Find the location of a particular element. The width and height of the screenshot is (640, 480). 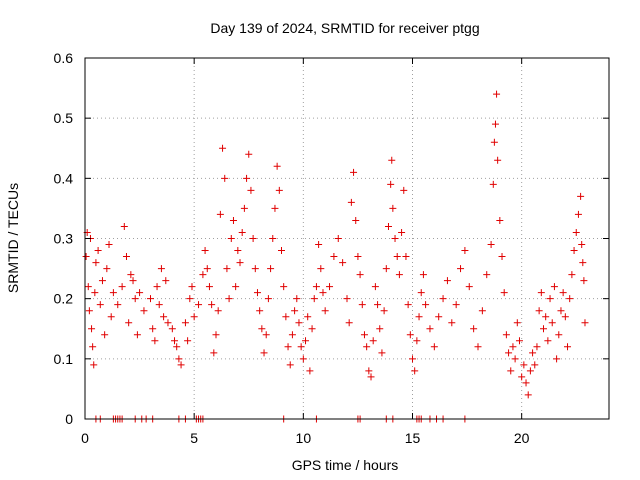

y-tick-label: 0.5 is located at coordinates (64, 118).